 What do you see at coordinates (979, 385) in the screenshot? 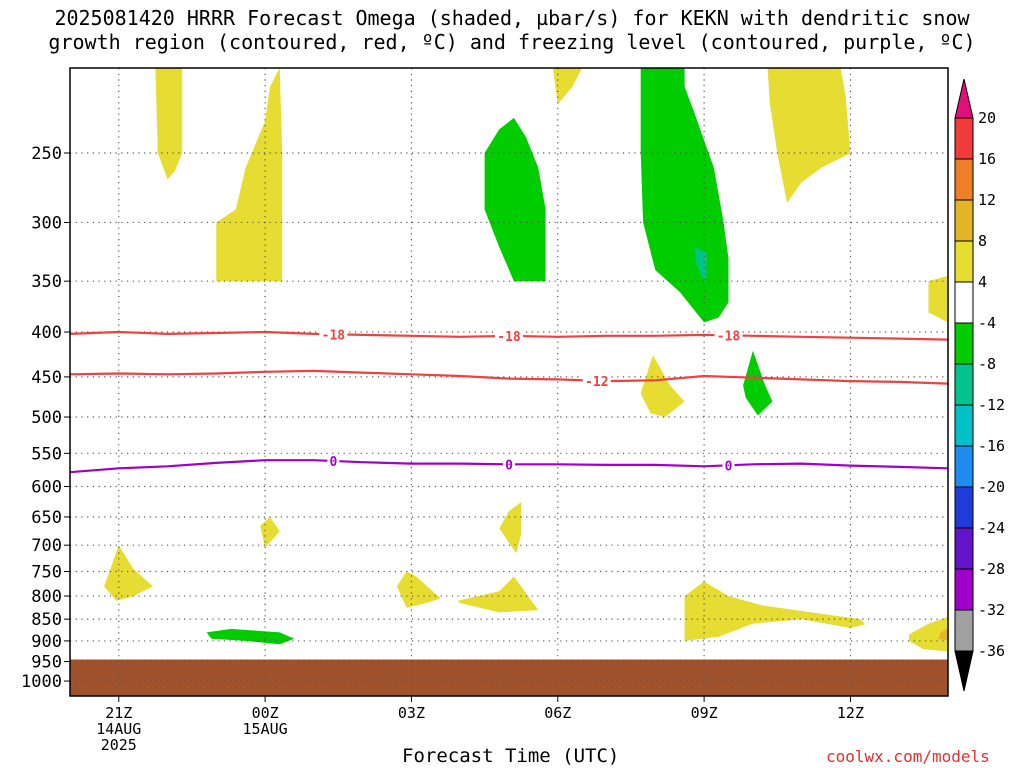
I see `colorbar: 20 16 12 8 4 -4 -8 -12 -16 -20 -24 -28 -32 -36` at bounding box center [979, 385].